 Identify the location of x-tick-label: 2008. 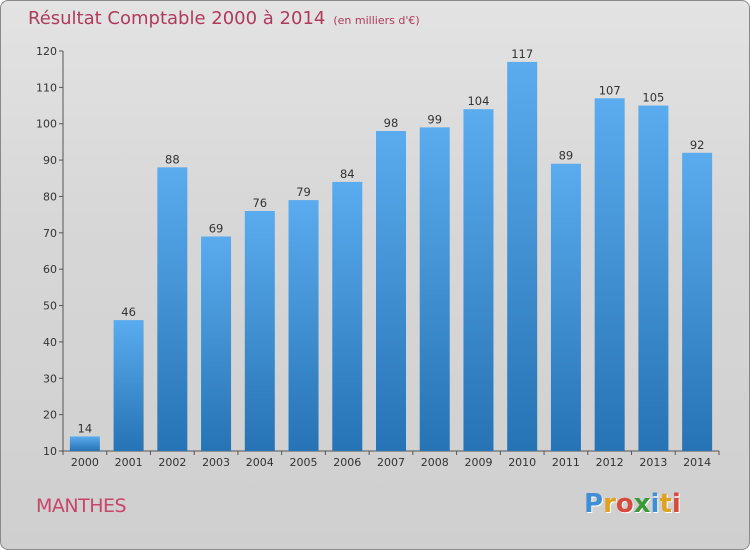
(435, 462).